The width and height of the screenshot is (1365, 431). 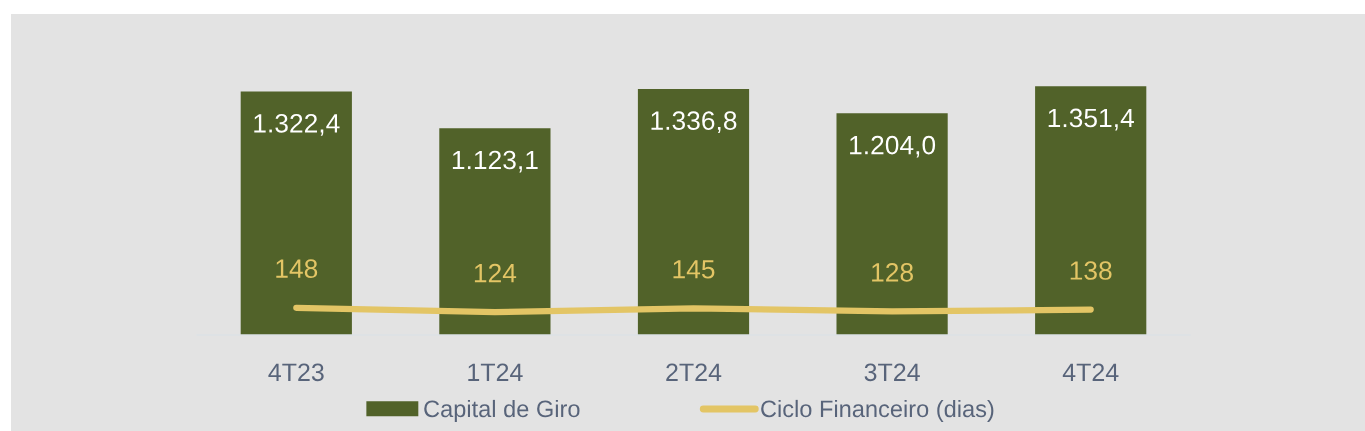 What do you see at coordinates (877, 410) in the screenshot?
I see `legend-label: Ciclo Financeiro (dias)` at bounding box center [877, 410].